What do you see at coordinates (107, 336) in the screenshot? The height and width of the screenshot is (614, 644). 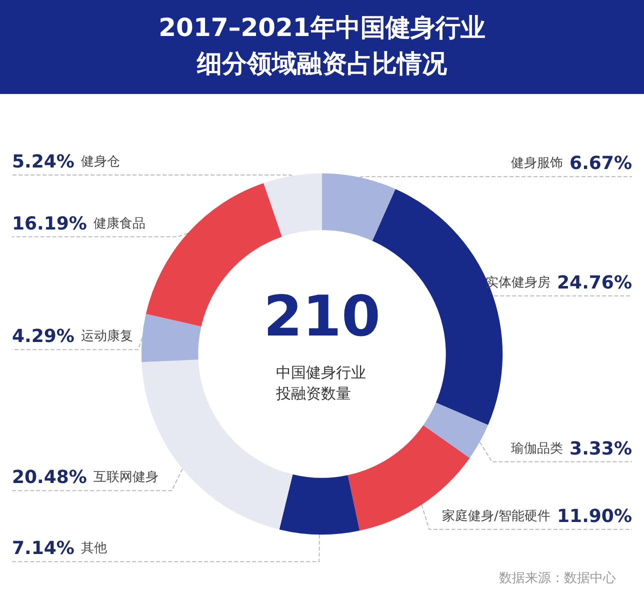 I see `slice-label: 运动康复` at bounding box center [107, 336].